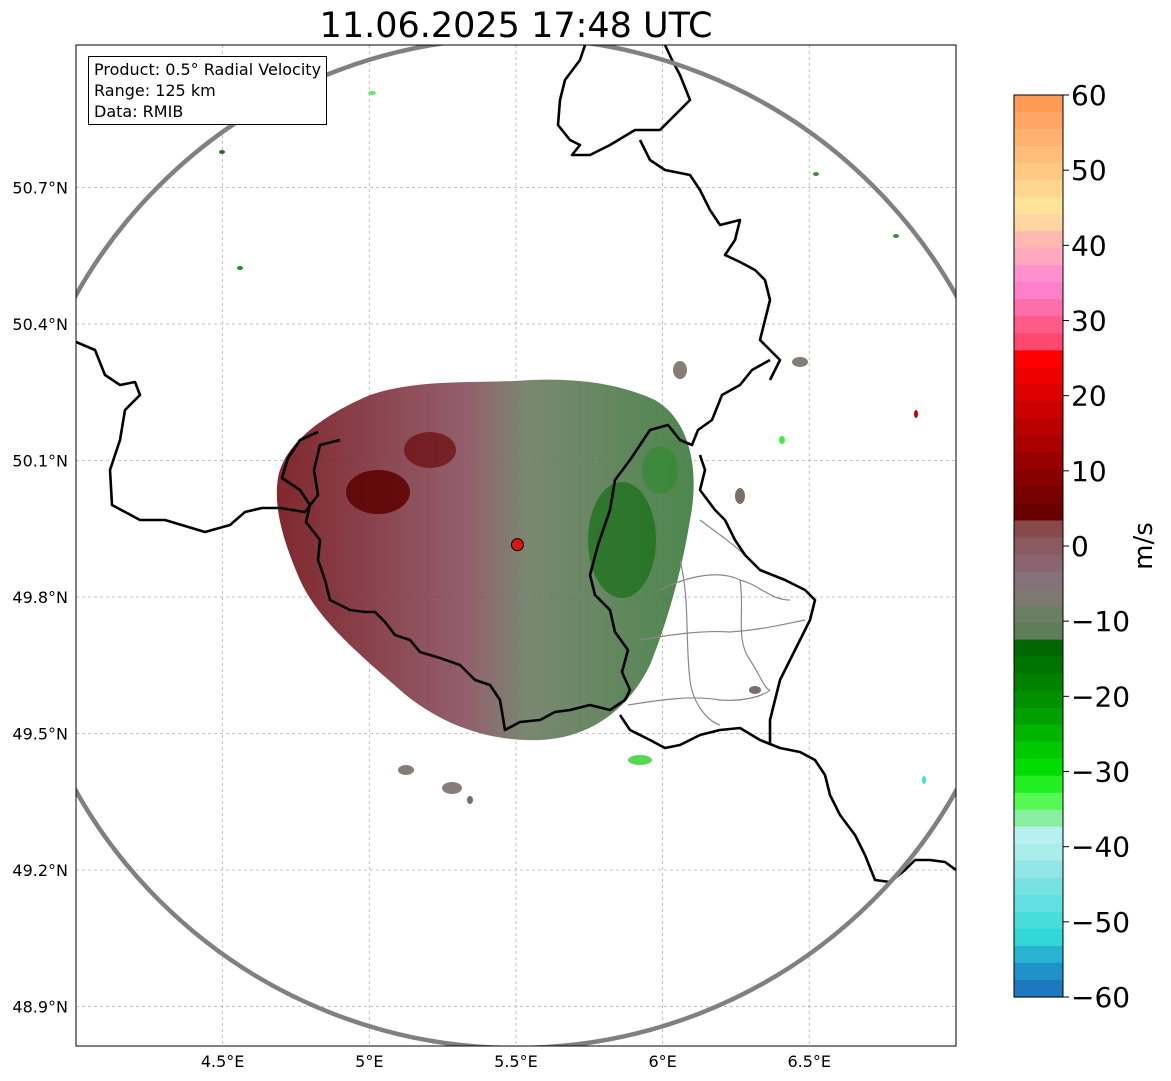  I want to click on colorbar-tick-label: 30, so click(1089, 321).